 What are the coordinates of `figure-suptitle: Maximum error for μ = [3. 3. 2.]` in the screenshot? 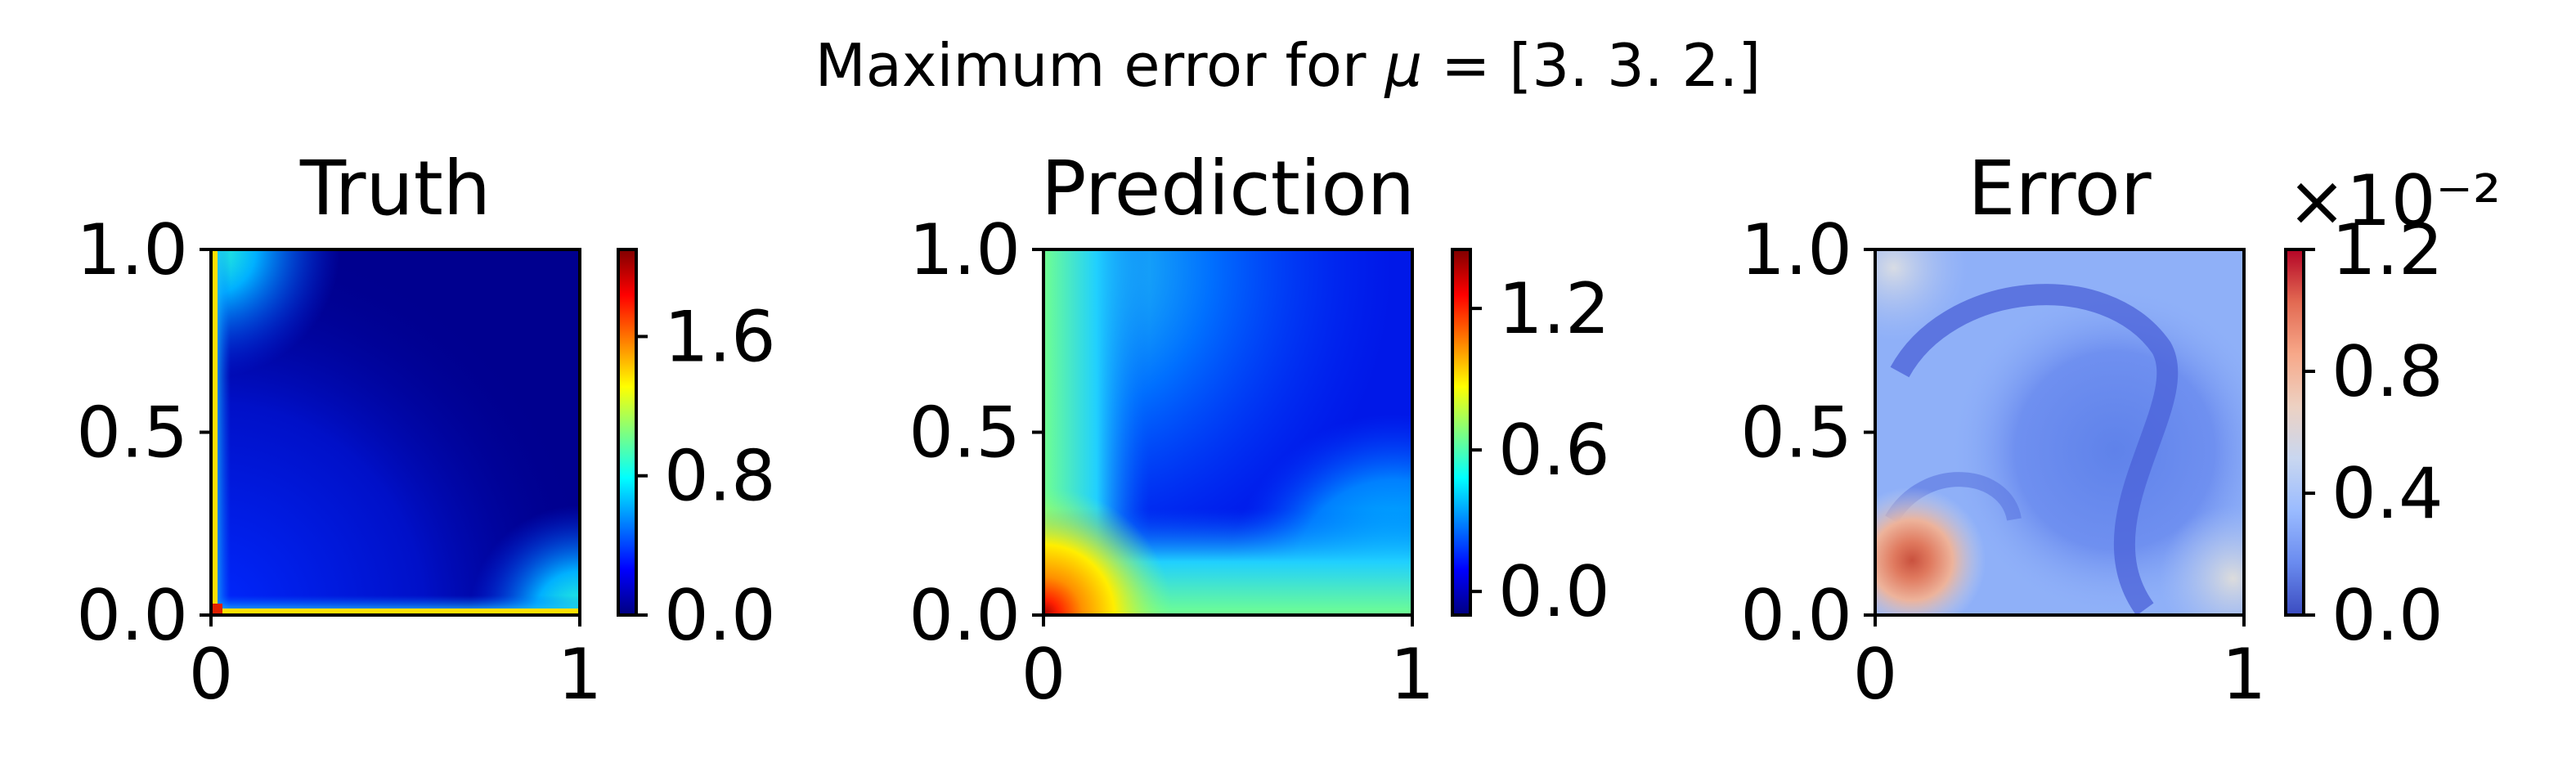 It's located at (1288, 65).